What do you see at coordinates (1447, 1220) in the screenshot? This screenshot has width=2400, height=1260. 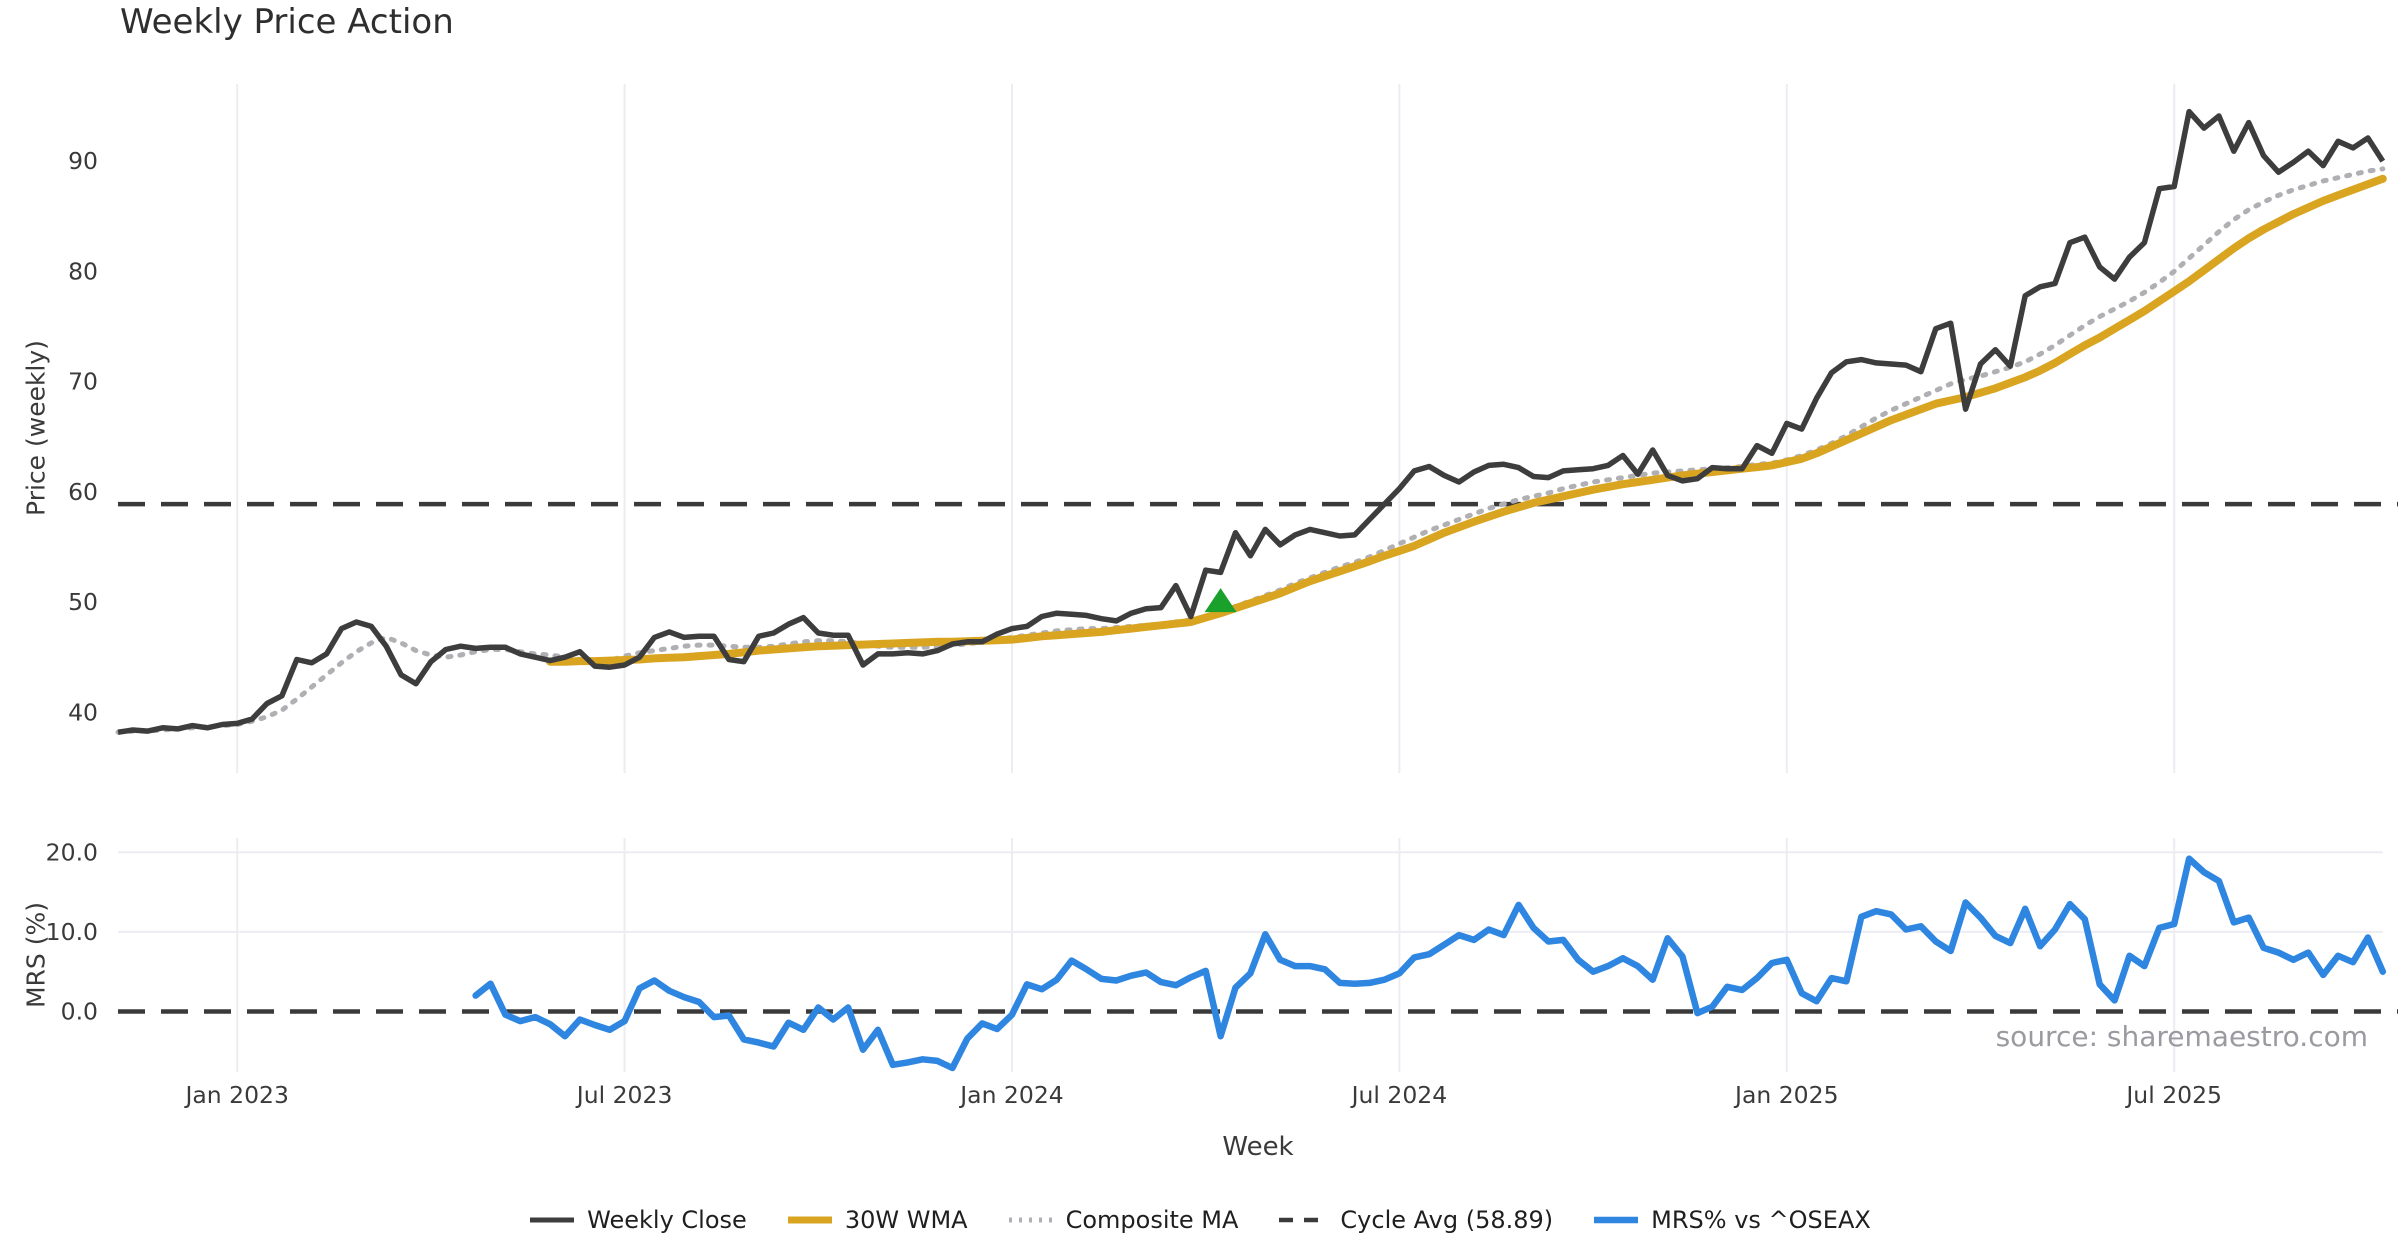 I see `legend-label: Cycle Avg (58.89)` at bounding box center [1447, 1220].